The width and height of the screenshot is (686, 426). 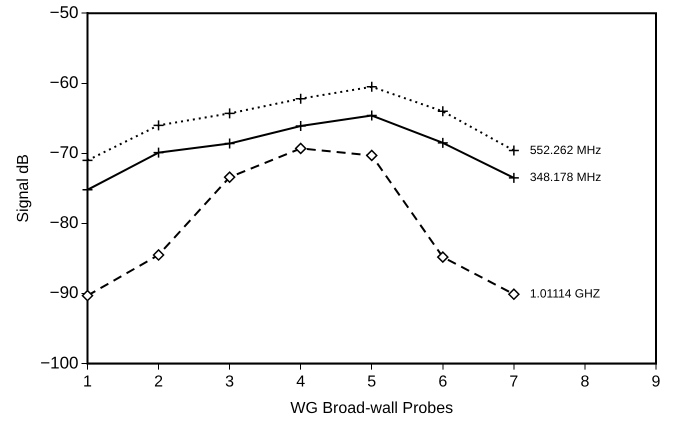 I want to click on y-tick-label: −70, so click(x=64, y=152).